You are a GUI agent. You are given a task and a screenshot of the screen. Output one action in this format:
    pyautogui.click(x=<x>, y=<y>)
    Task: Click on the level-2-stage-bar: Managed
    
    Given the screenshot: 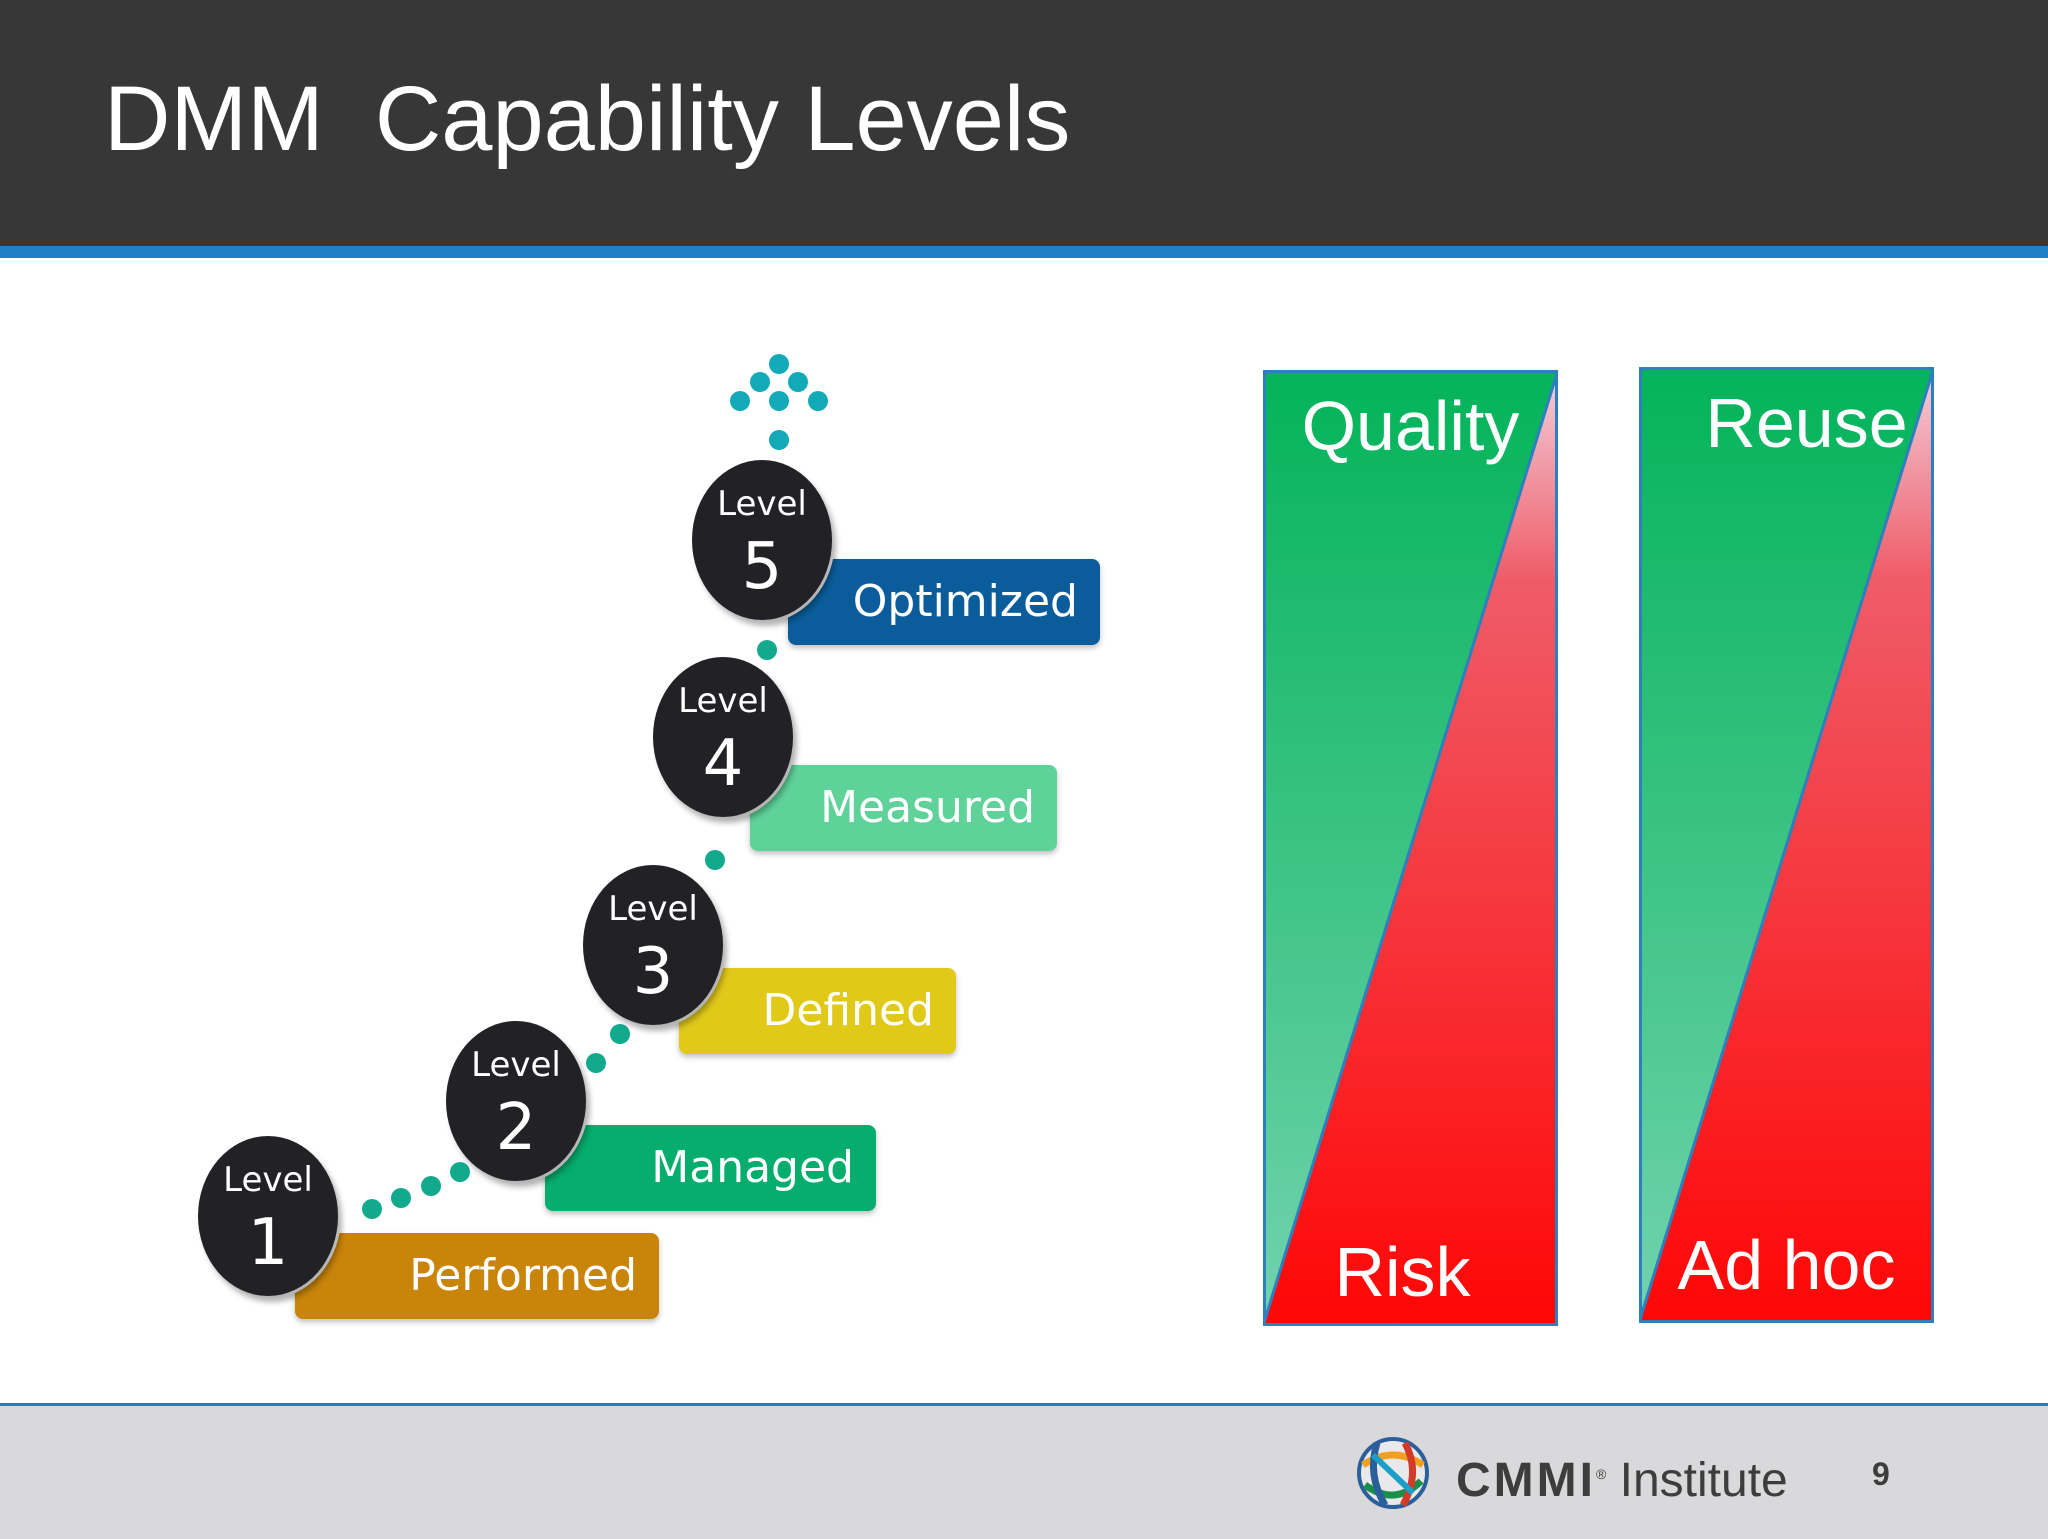 What is the action you would take?
    pyautogui.click(x=710, y=1168)
    